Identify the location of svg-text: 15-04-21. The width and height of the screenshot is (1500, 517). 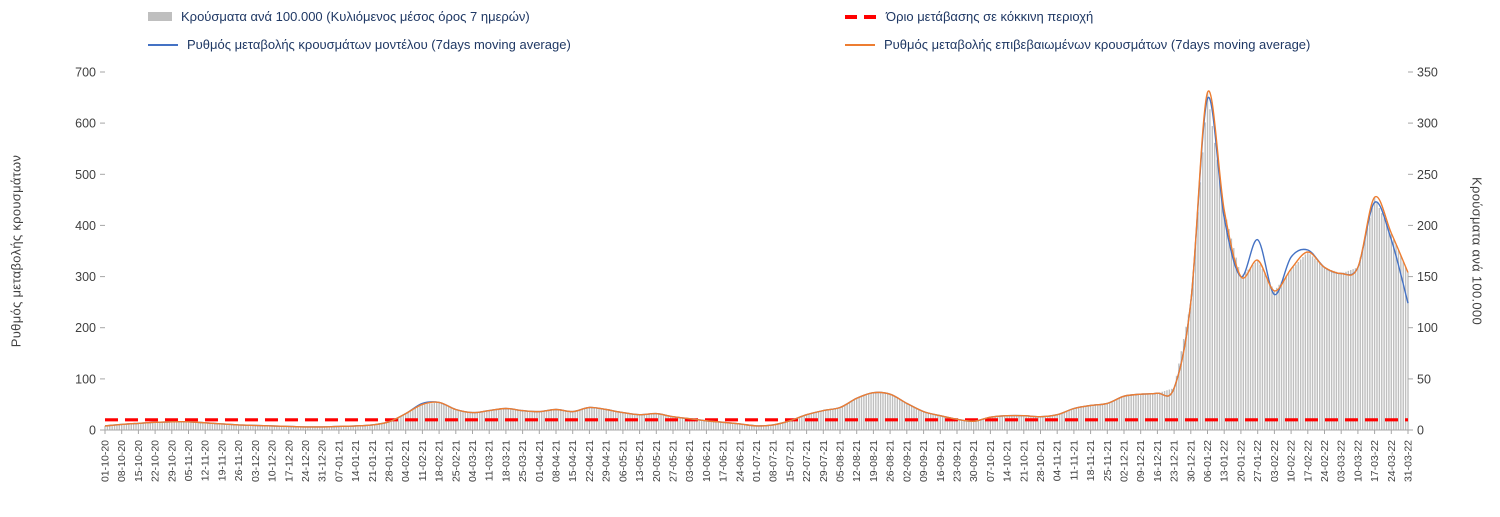
(573, 461).